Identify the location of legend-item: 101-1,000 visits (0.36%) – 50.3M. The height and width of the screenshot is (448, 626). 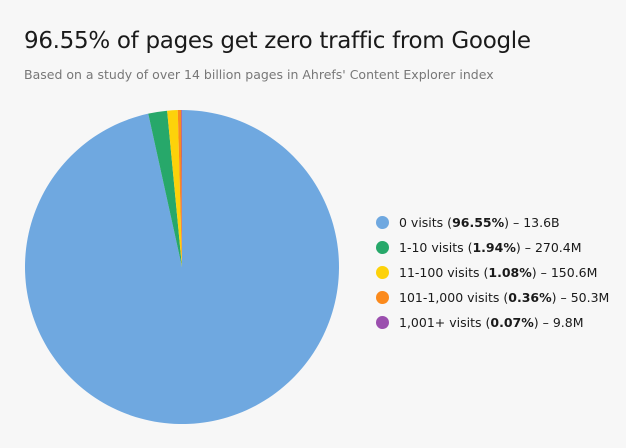
(492, 297).